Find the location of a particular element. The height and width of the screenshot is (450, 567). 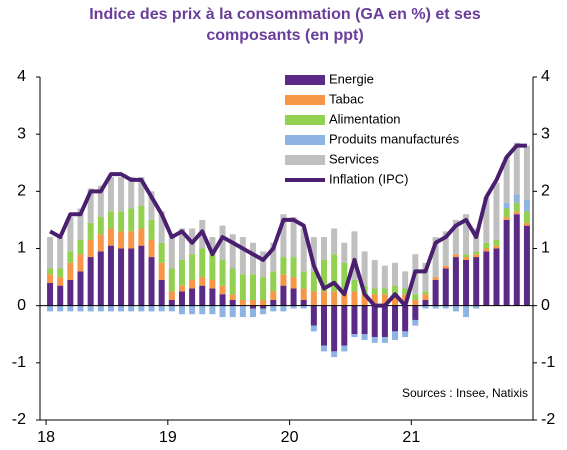

legend-label: Produits manufacturés is located at coordinates (394, 138).